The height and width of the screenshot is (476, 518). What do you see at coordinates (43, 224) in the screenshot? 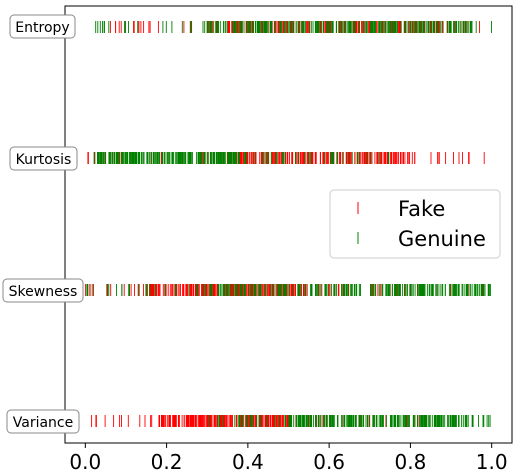
I see `category-labels: Variance Skewness Kurtosis Entropy` at bounding box center [43, 224].